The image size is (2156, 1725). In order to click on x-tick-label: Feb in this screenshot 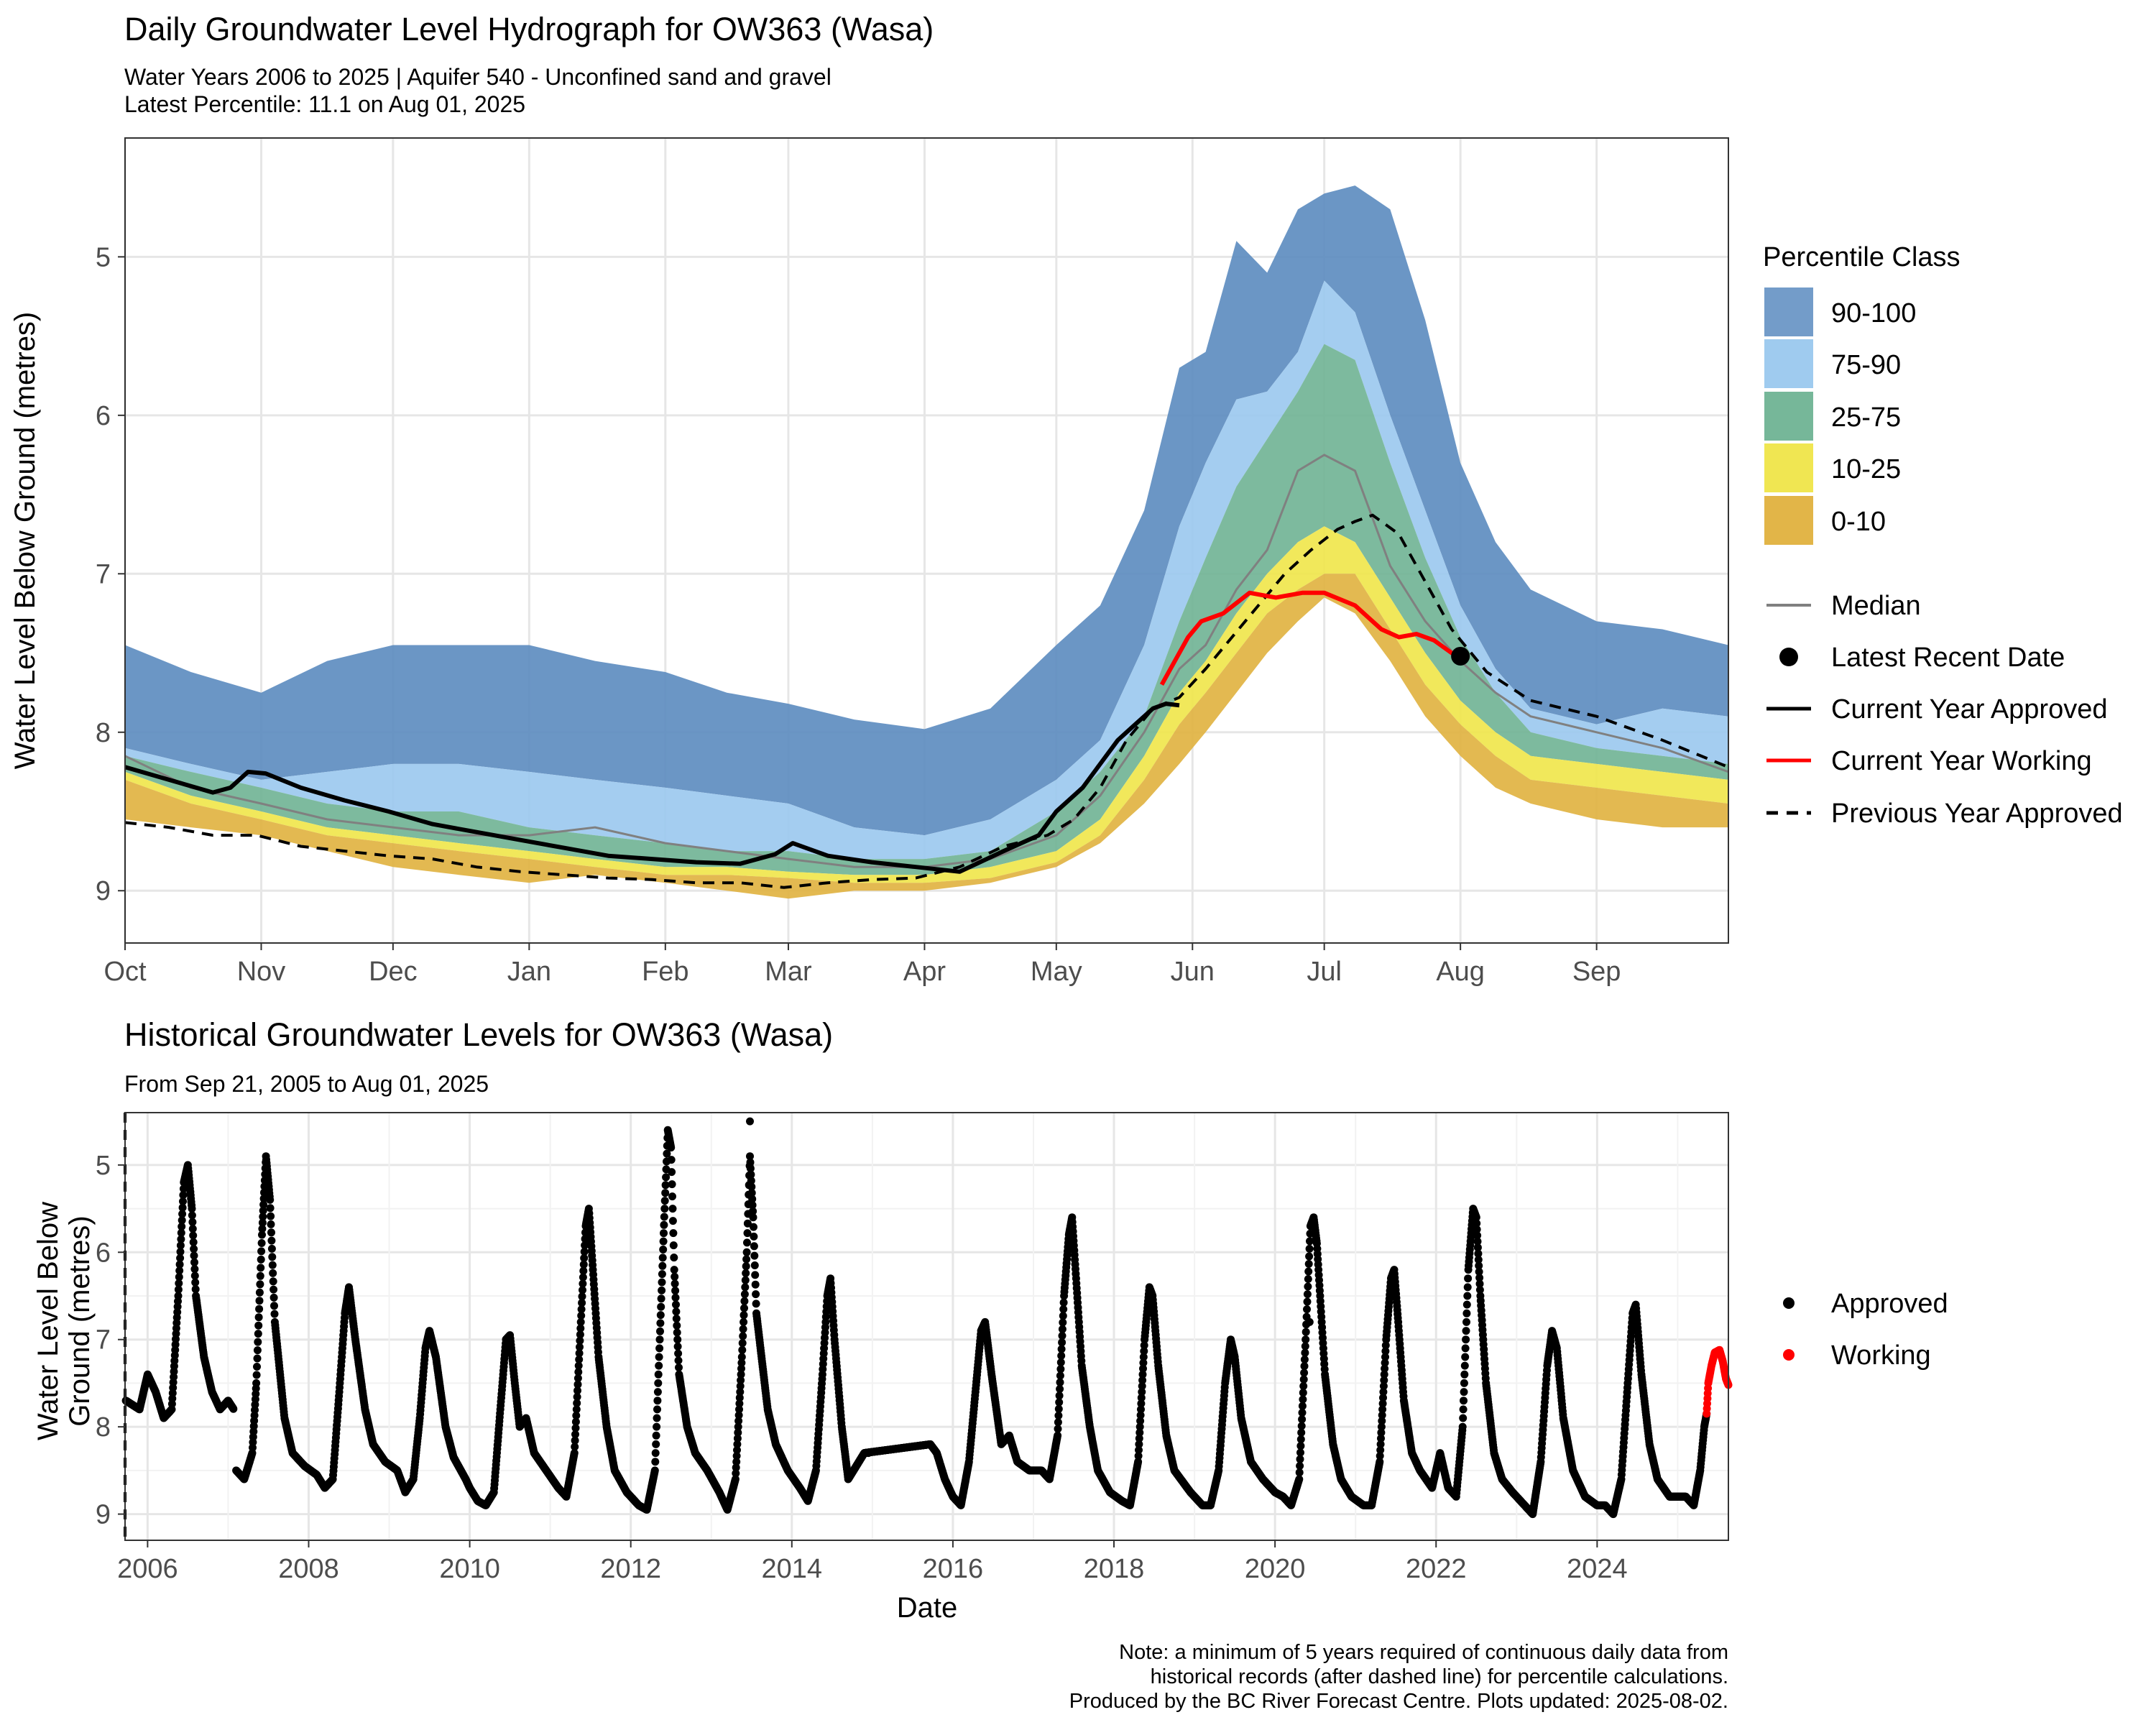, I will do `click(665, 972)`.